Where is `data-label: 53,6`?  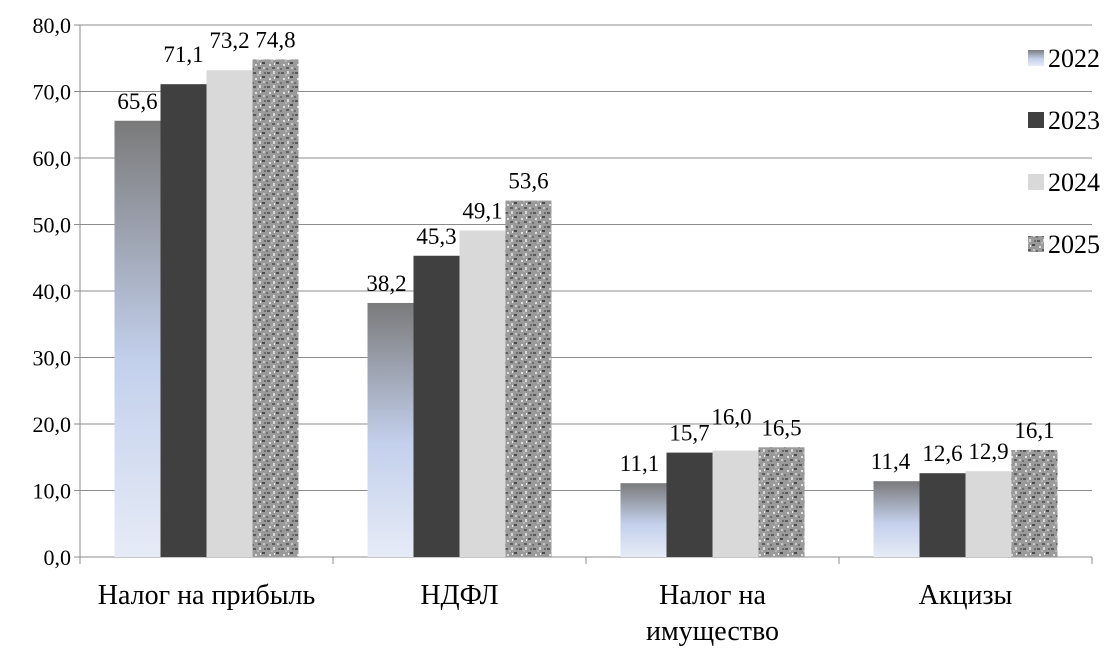 data-label: 53,6 is located at coordinates (528, 181).